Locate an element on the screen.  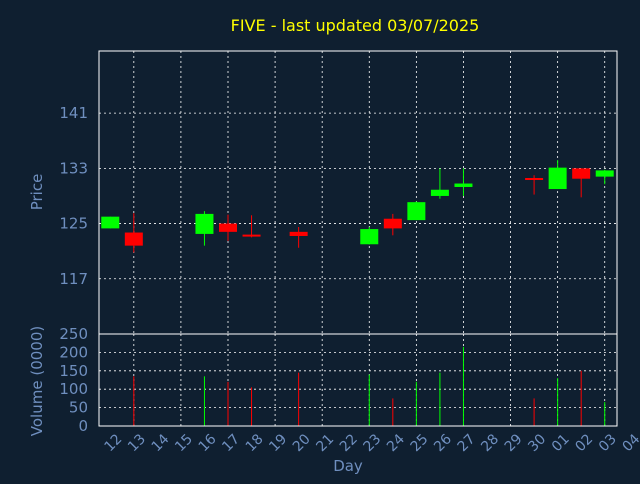
x-tick-label: 13 is located at coordinates (137, 443).